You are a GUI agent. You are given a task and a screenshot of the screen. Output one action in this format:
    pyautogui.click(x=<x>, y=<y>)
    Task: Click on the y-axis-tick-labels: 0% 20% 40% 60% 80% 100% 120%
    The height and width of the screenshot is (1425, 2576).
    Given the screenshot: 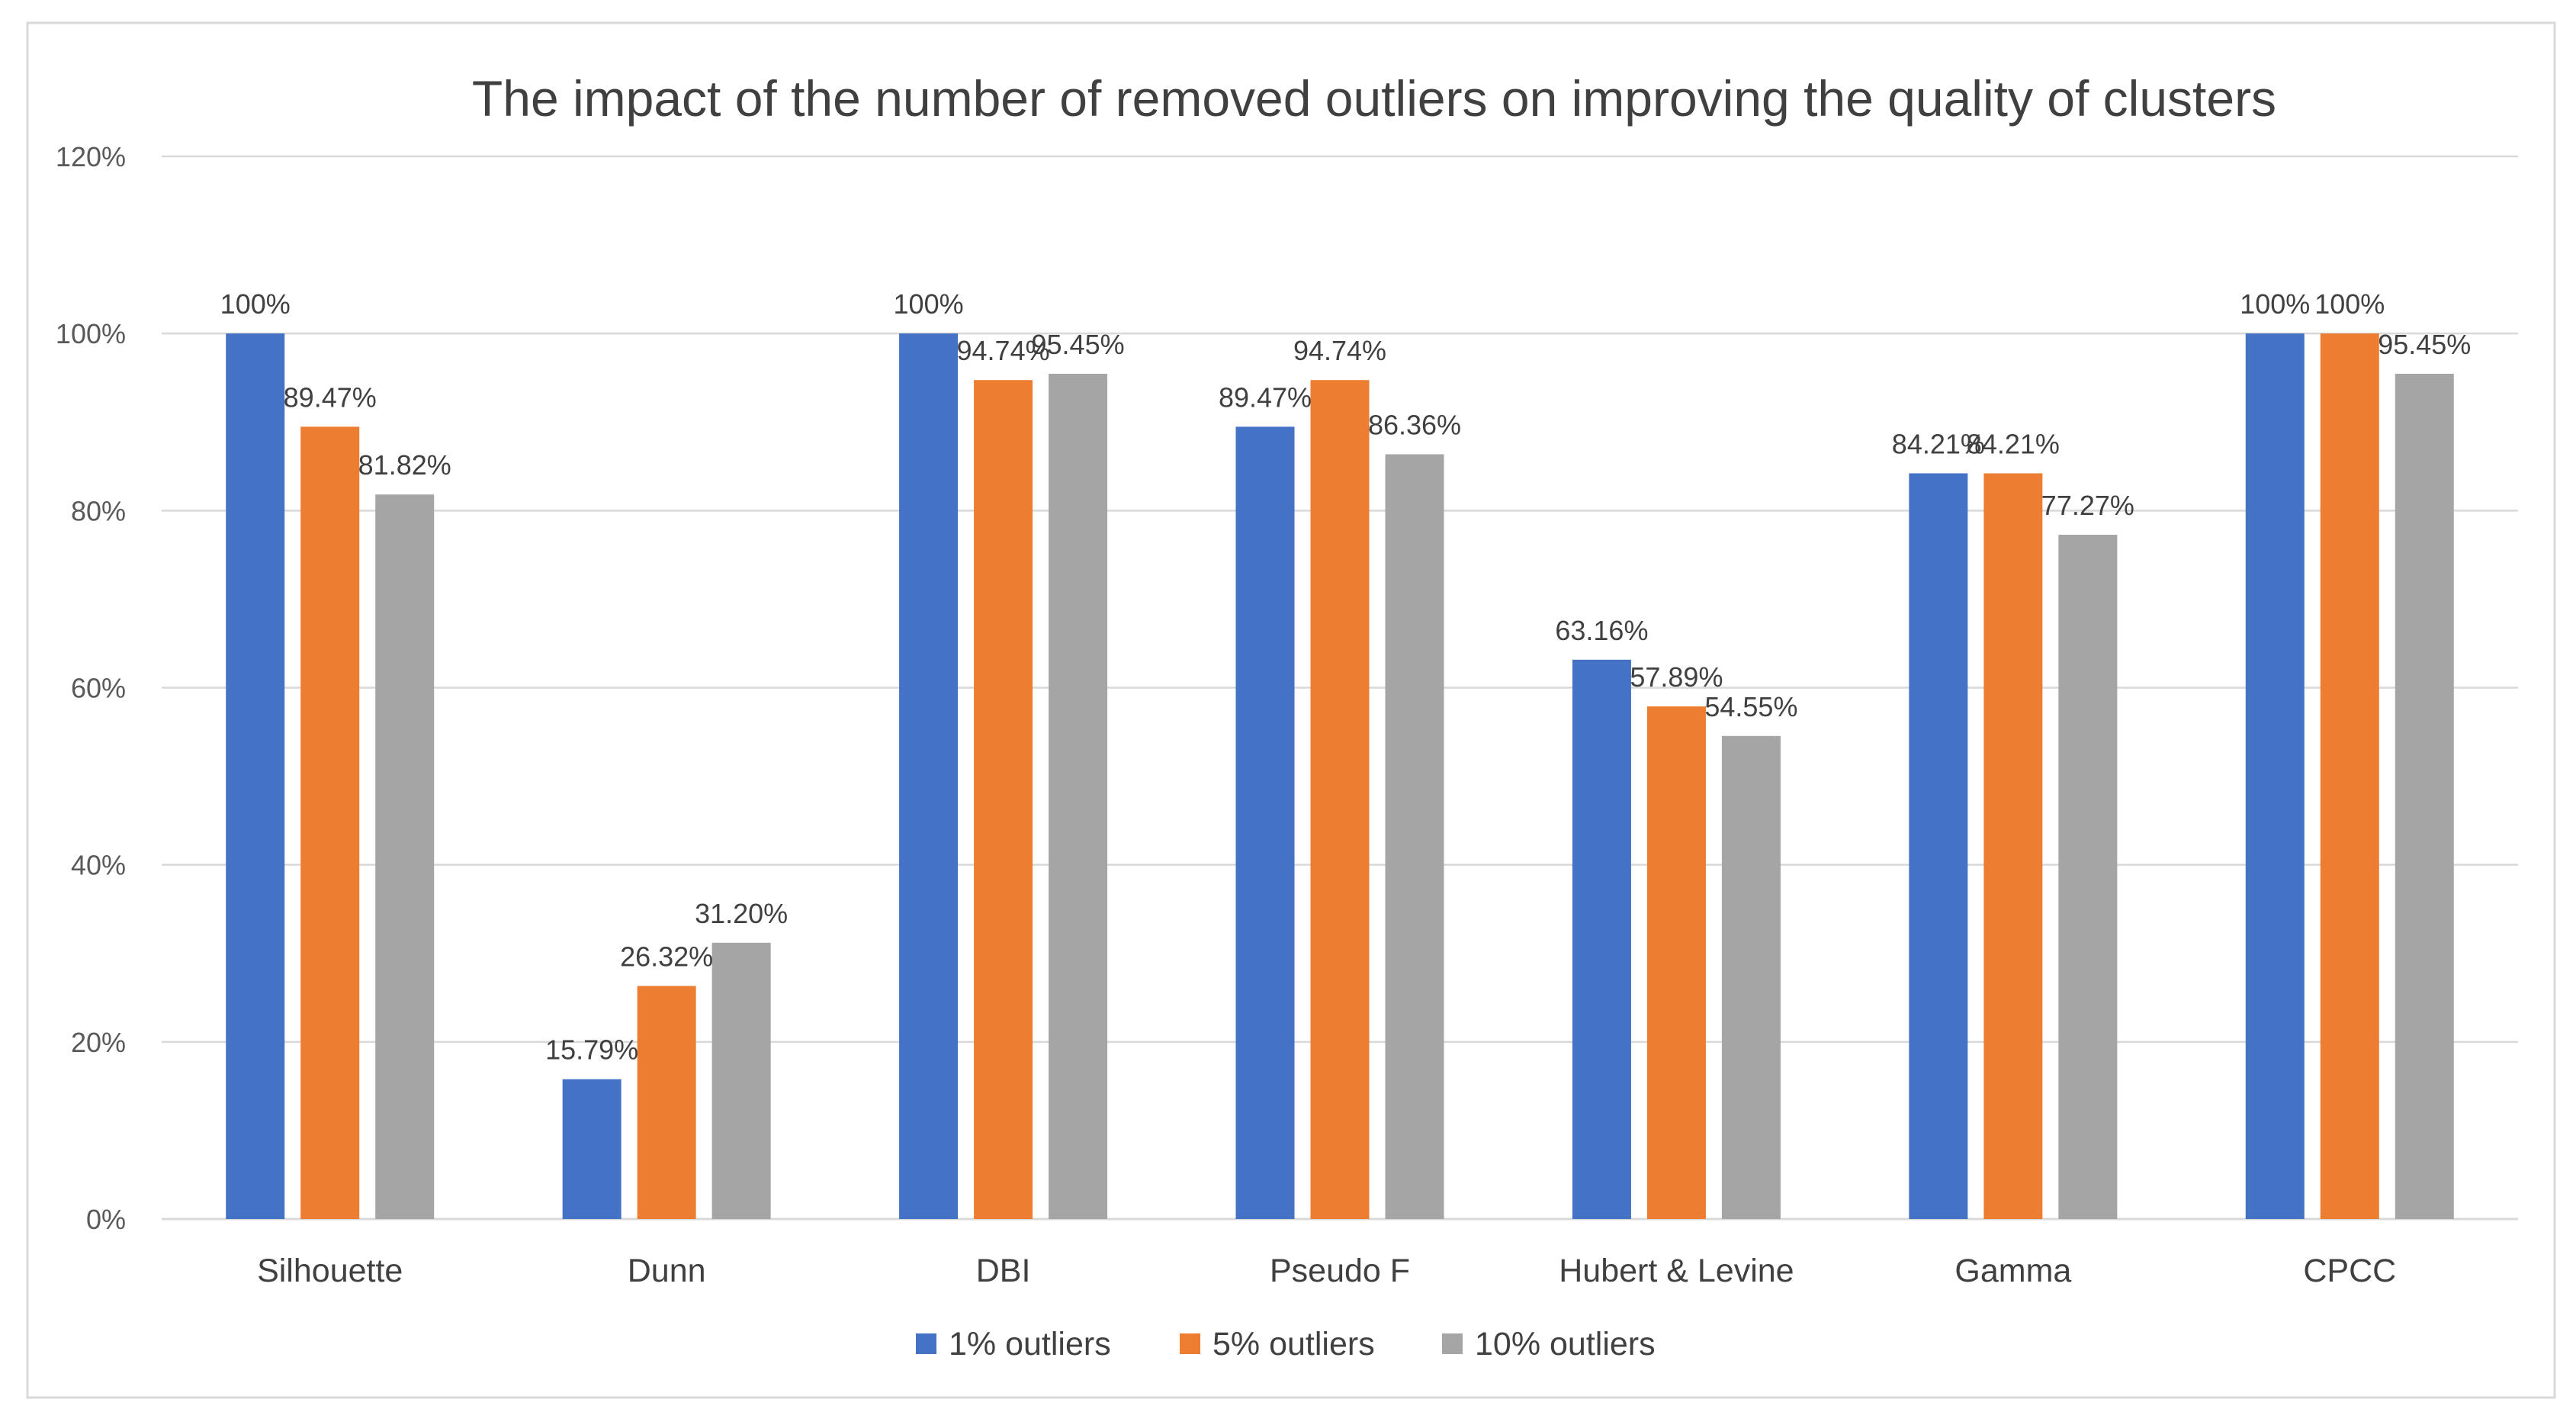 What is the action you would take?
    pyautogui.click(x=91, y=688)
    